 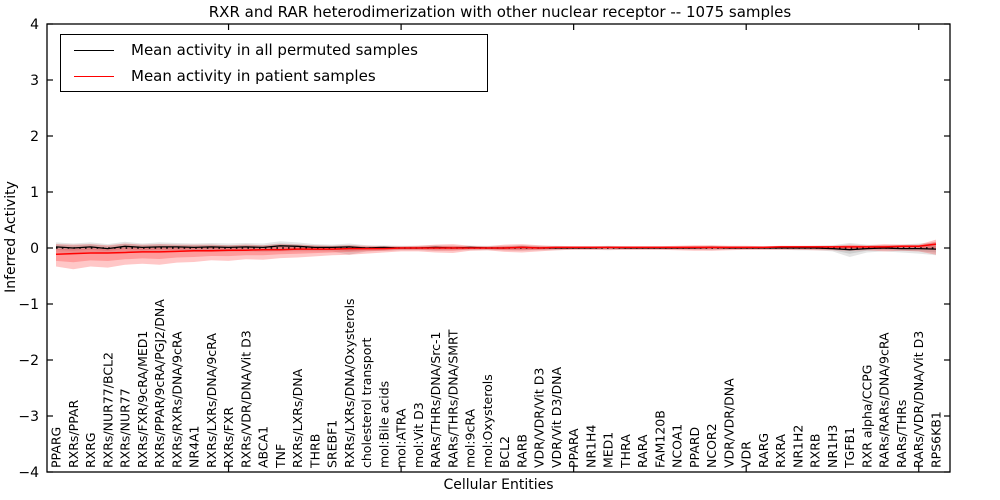 I want to click on legend-line-black, so click(x=94, y=50).